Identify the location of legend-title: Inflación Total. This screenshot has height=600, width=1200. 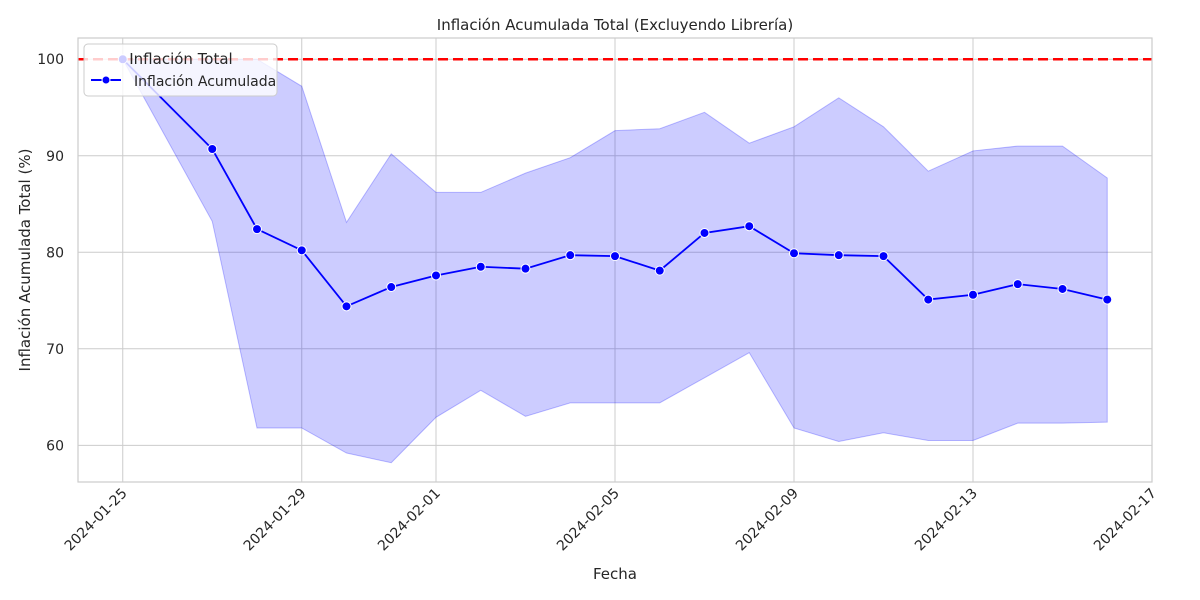
(180, 59).